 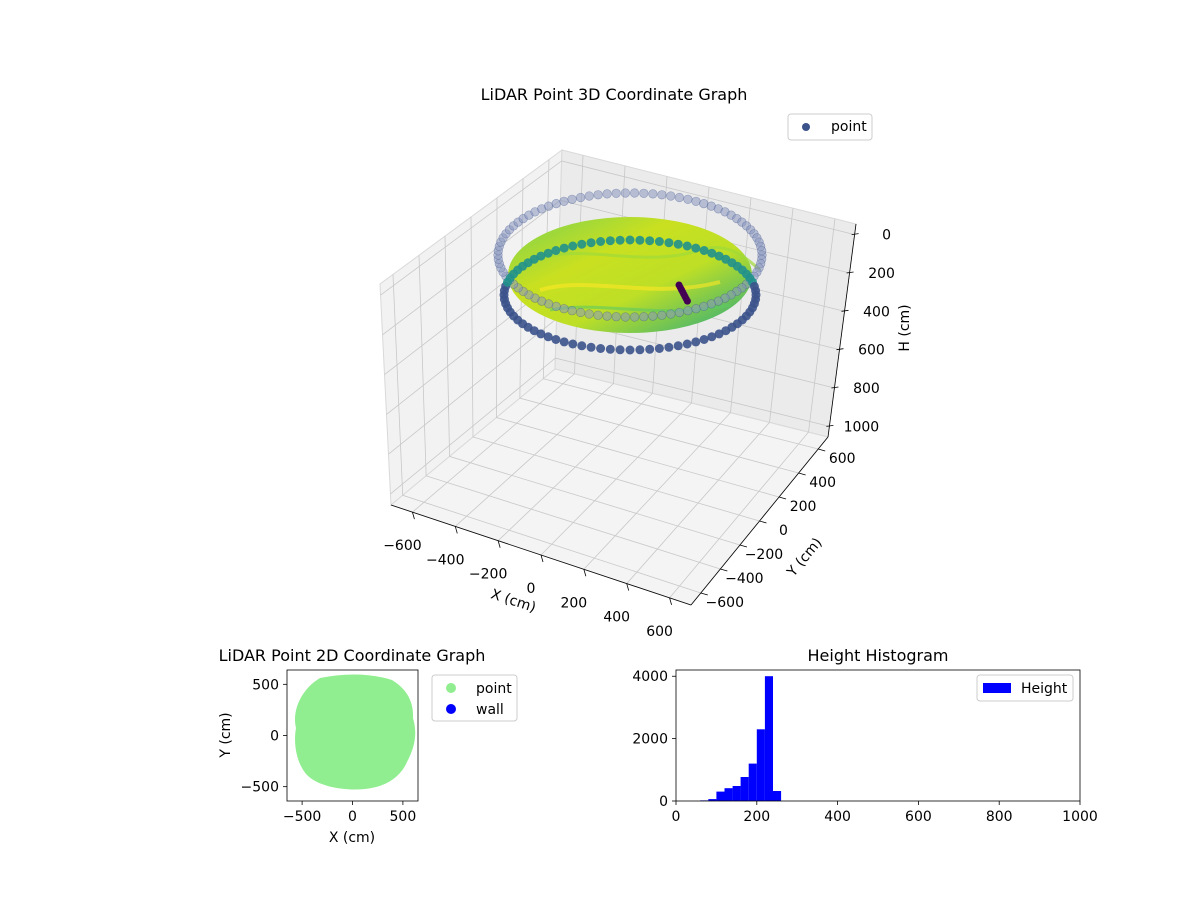 What do you see at coordinates (614, 94) in the screenshot?
I see `chart-3d-title: LiDAR Point 3D Coordinate Graph` at bounding box center [614, 94].